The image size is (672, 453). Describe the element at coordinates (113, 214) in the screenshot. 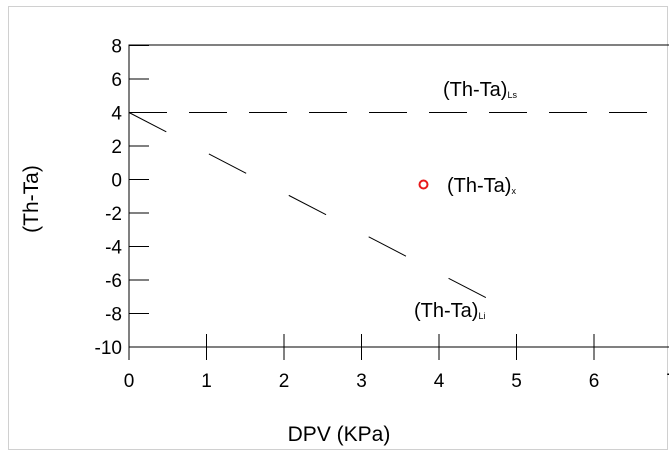

I see `y-tick-label: -2` at that location.